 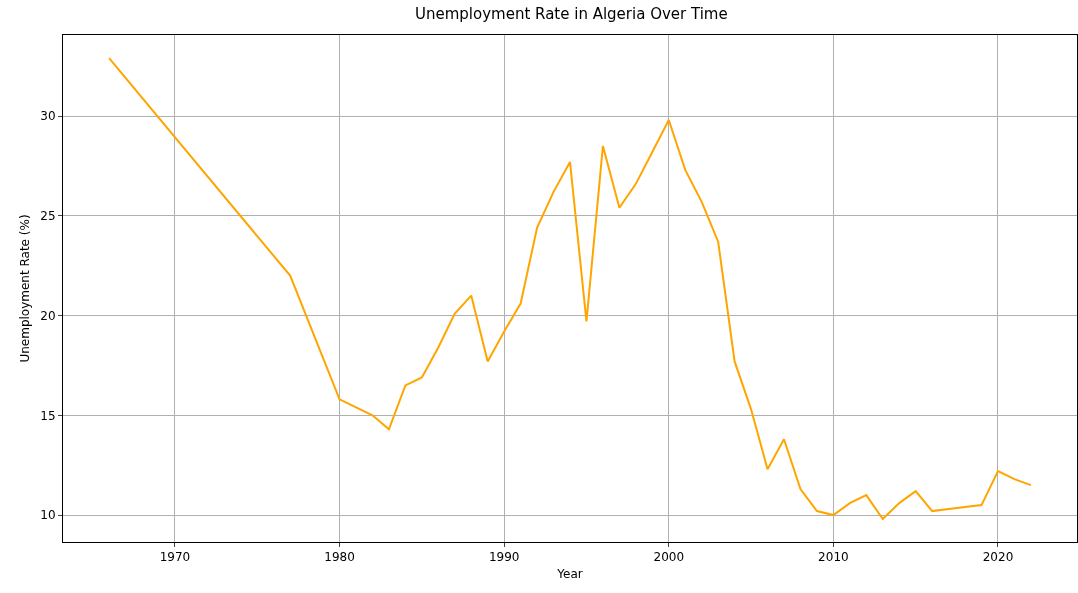 What do you see at coordinates (175, 557) in the screenshot?
I see `x-tick-label: 1970` at bounding box center [175, 557].